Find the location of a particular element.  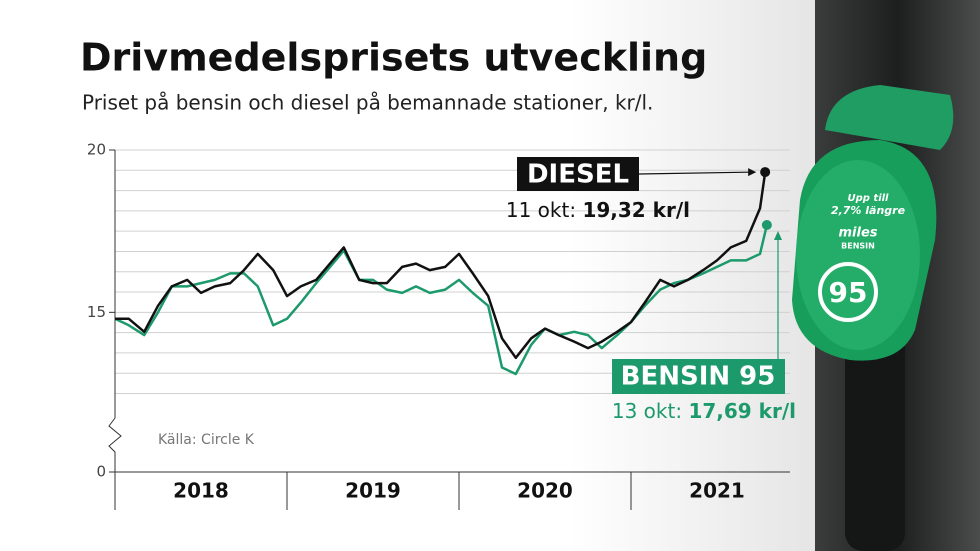

y-tick-label: 15 is located at coordinates (96, 312).